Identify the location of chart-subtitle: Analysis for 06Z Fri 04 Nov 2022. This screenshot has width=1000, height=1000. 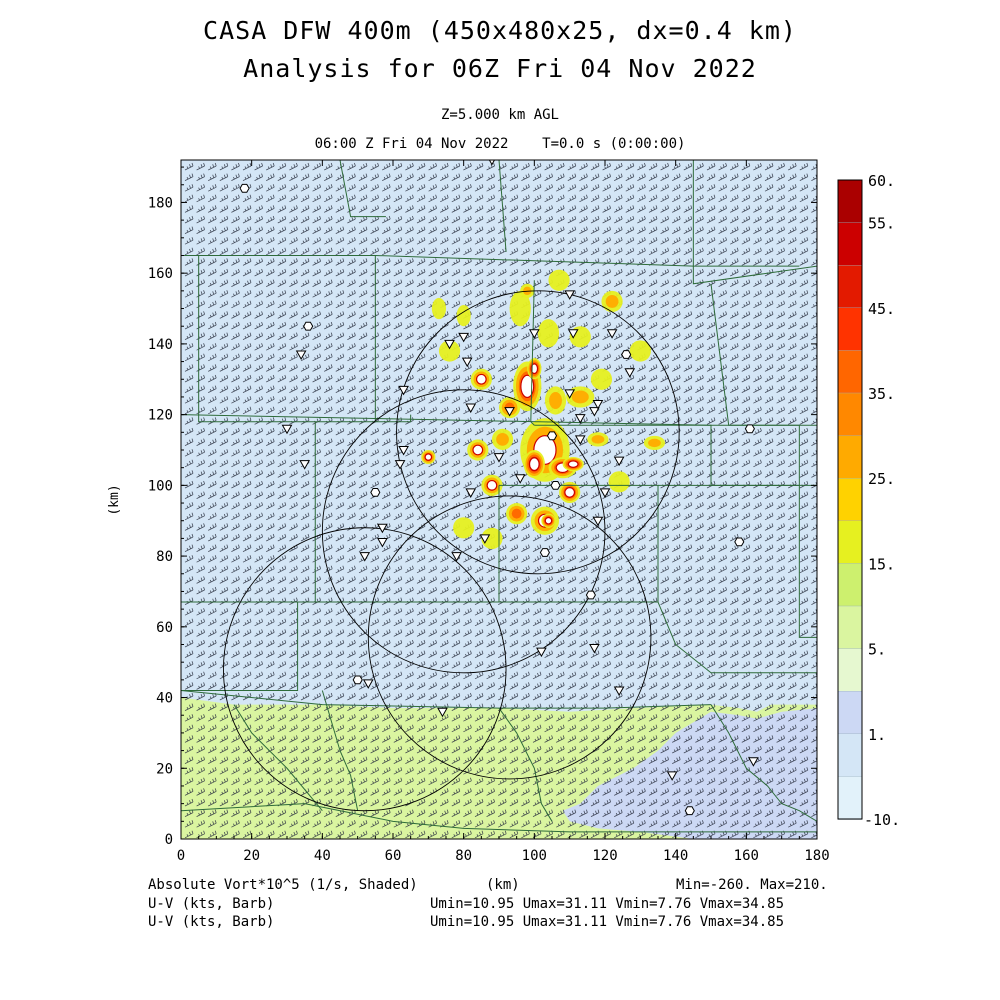
(500, 68).